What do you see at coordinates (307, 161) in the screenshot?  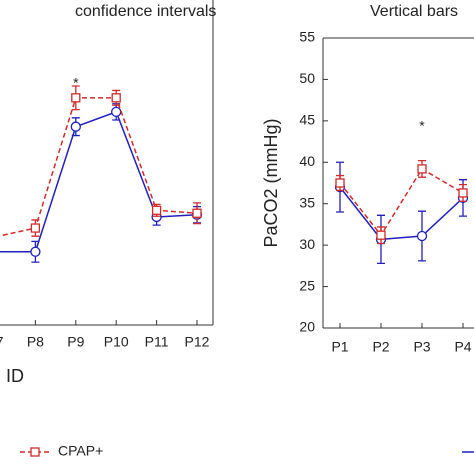 I see `y-tick-label: 40` at bounding box center [307, 161].